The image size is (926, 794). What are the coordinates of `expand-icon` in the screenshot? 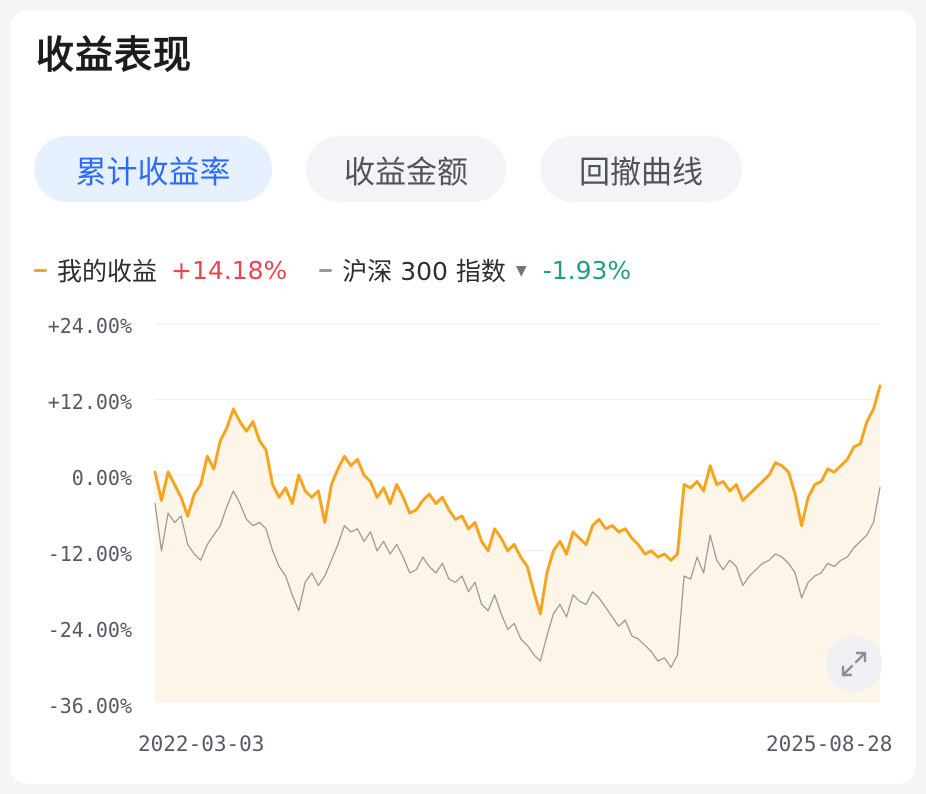 It's located at (854, 664).